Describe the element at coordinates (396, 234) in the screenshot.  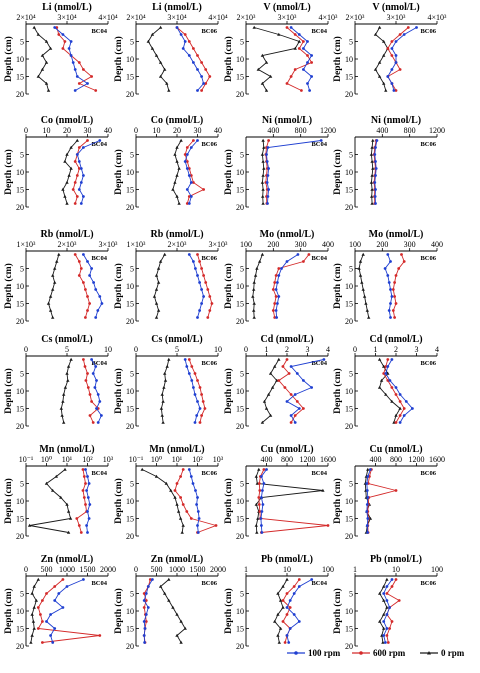
I see `panel-title: Mo (nmol/L)` at that location.